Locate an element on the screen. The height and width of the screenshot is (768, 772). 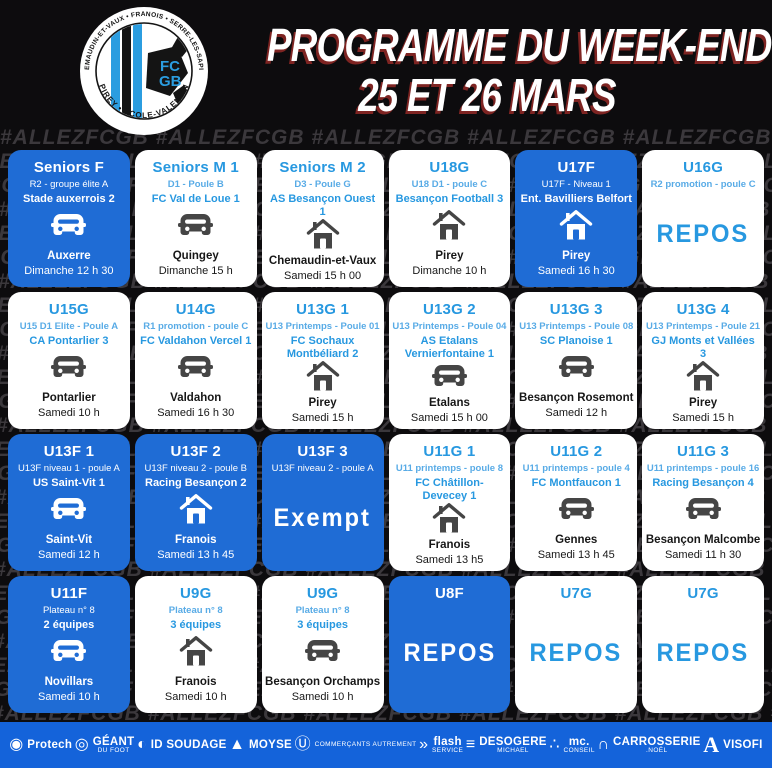
title-line-2: 25 ET 26 MARS is located at coordinates (487, 95).